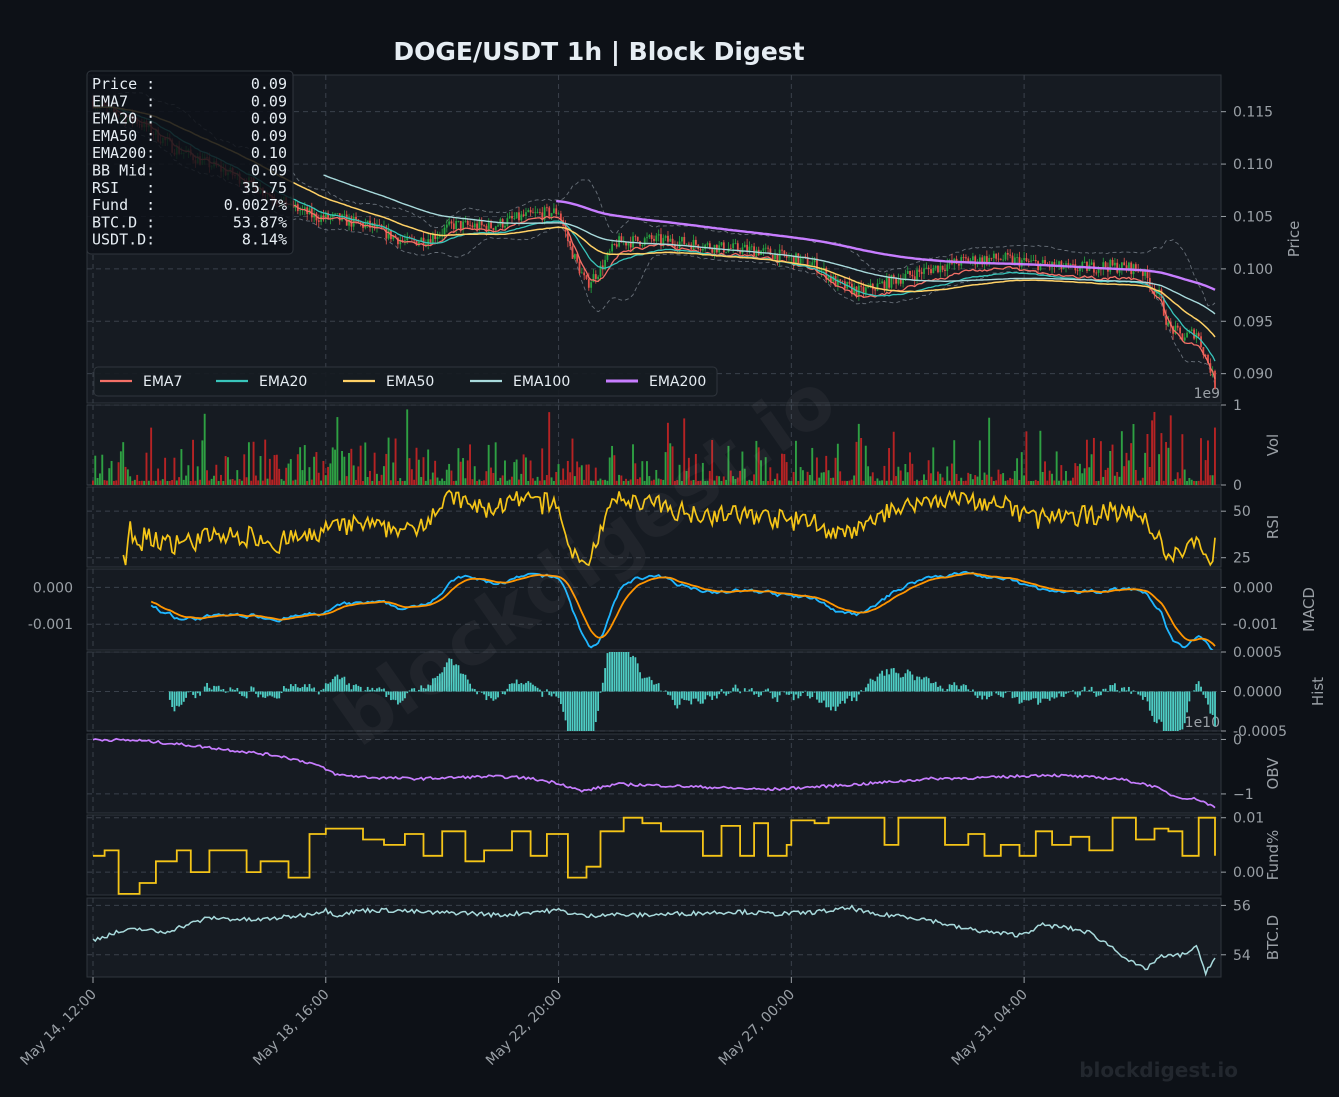 This screenshot has width=1339, height=1097. Describe the element at coordinates (1257, 693) in the screenshot. I see `hist-ytick: 0.0000` at that location.